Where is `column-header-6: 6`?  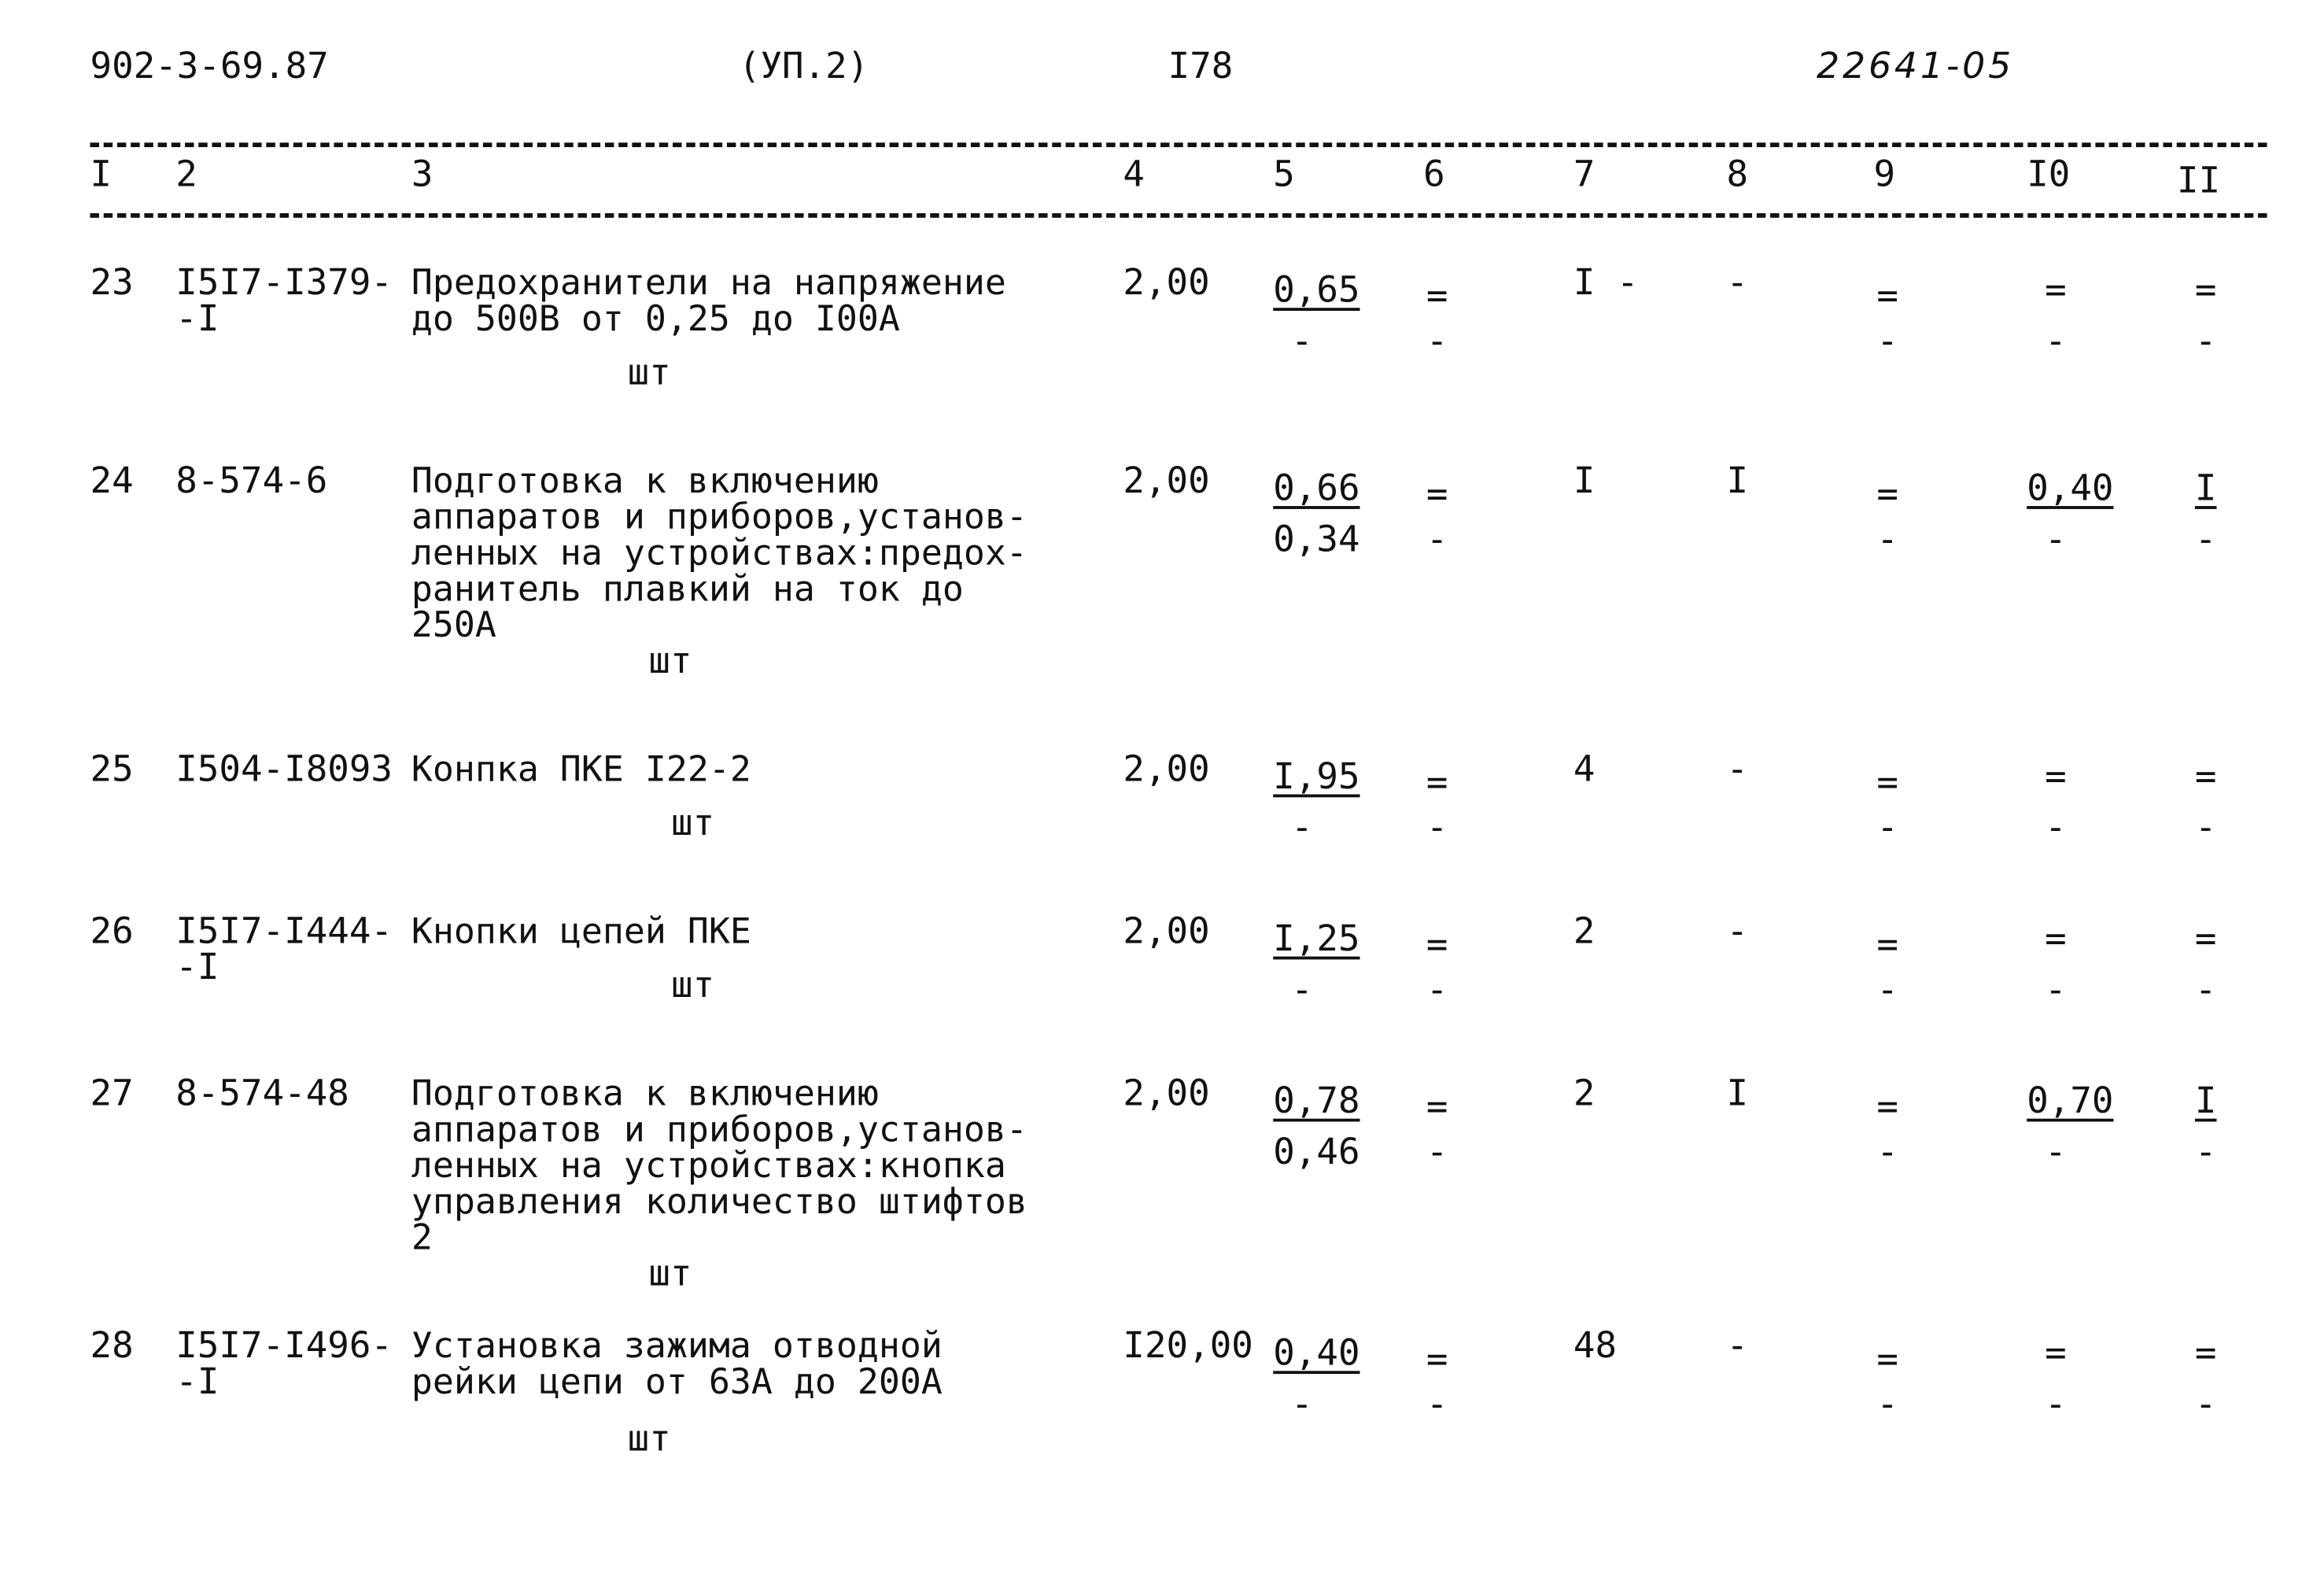 column-header-6: 6 is located at coordinates (1434, 174).